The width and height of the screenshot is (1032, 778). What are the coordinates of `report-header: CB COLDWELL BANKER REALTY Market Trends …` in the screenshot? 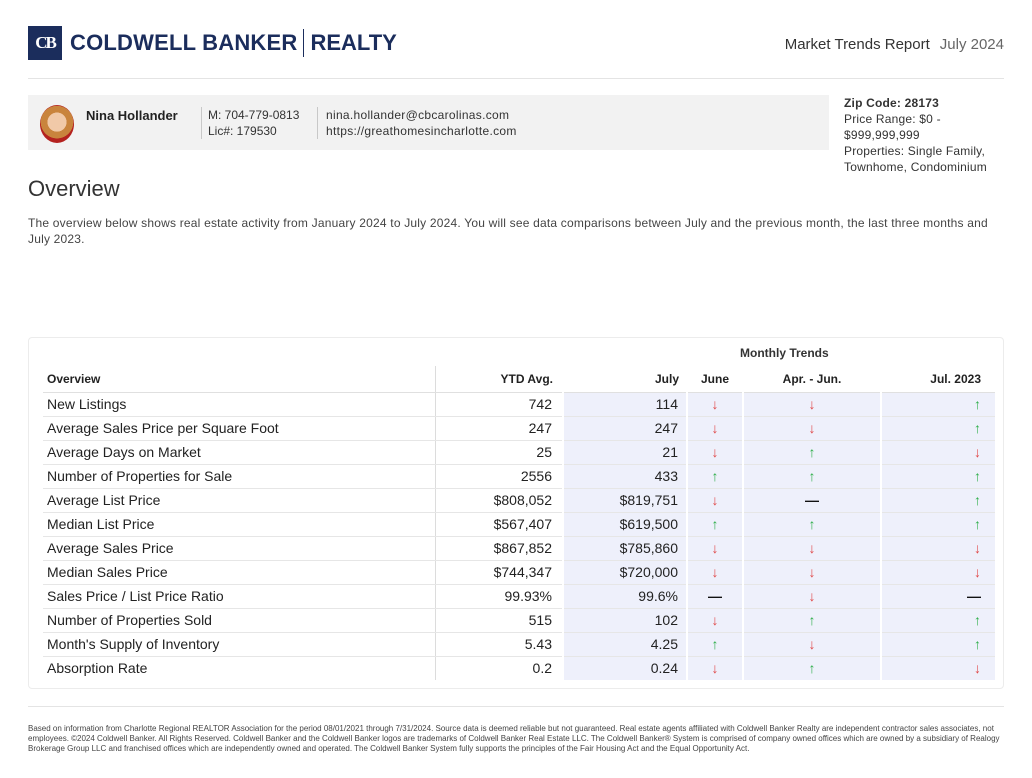 It's located at (516, 44).